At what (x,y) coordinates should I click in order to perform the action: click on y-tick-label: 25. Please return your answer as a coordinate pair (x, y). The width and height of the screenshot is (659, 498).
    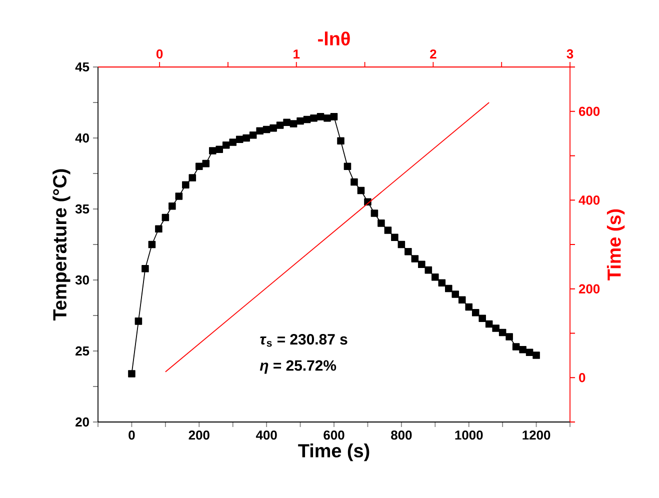
    Looking at the image, I should click on (83, 351).